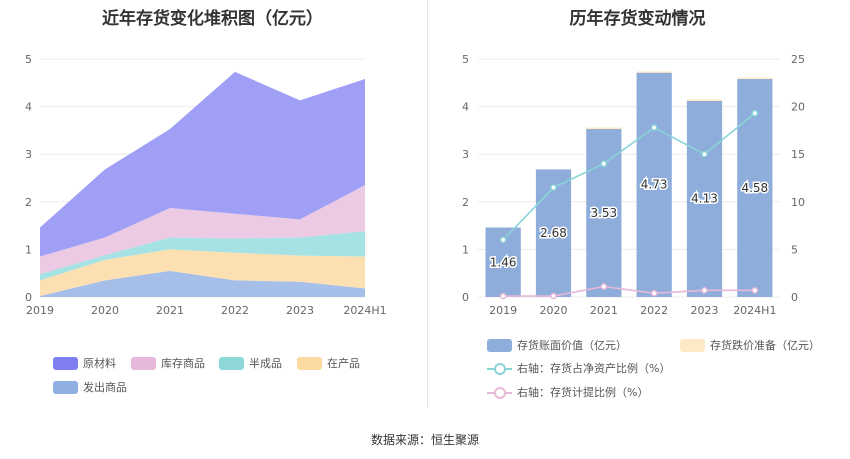  What do you see at coordinates (572, 345) in the screenshot?
I see `legend-label: 存货账面价值（亿元）` at bounding box center [572, 345].